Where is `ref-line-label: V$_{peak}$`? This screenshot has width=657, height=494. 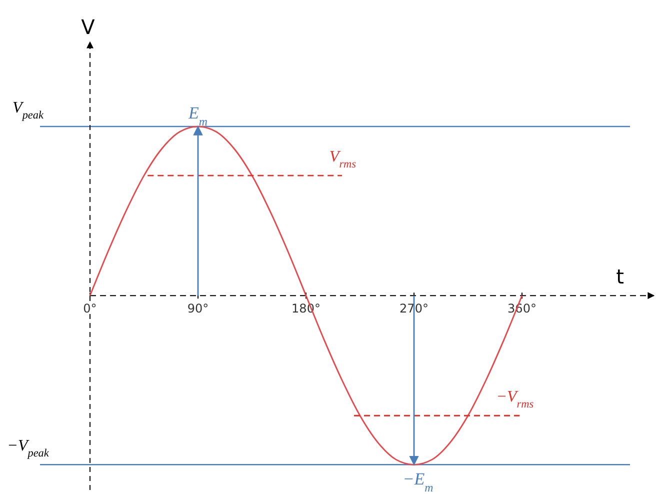 ref-line-label: V$_{peak}$ is located at coordinates (28, 111).